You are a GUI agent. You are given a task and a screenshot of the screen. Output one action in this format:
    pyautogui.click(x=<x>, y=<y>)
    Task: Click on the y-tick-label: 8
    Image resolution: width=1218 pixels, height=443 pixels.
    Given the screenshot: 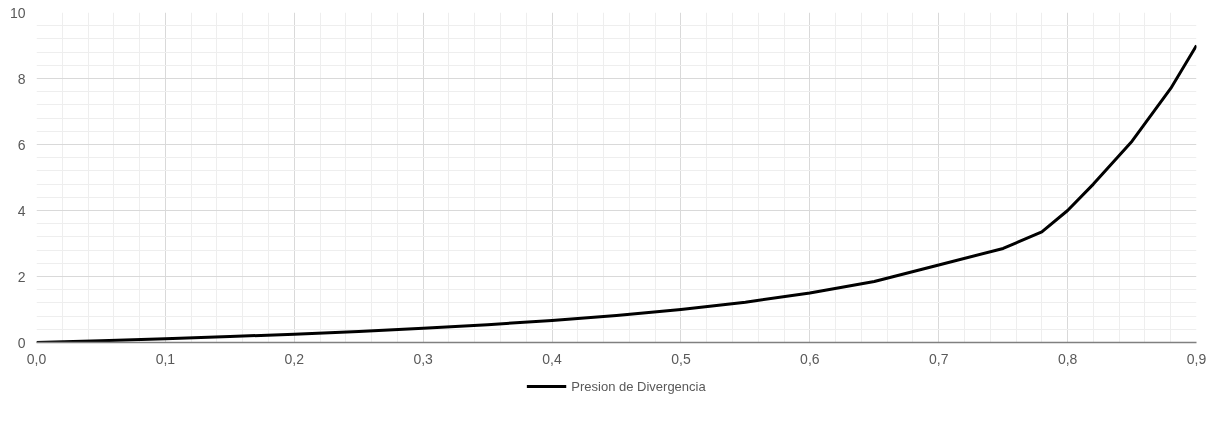 What is the action you would take?
    pyautogui.click(x=21, y=78)
    